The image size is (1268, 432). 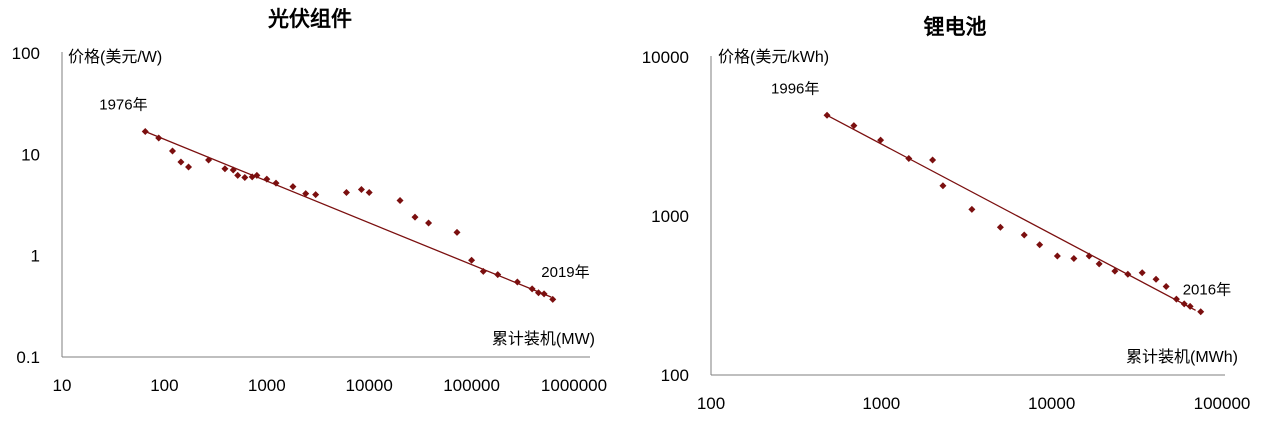 What do you see at coordinates (1207, 289) in the screenshot?
I see `annotation-label: 2016年` at bounding box center [1207, 289].